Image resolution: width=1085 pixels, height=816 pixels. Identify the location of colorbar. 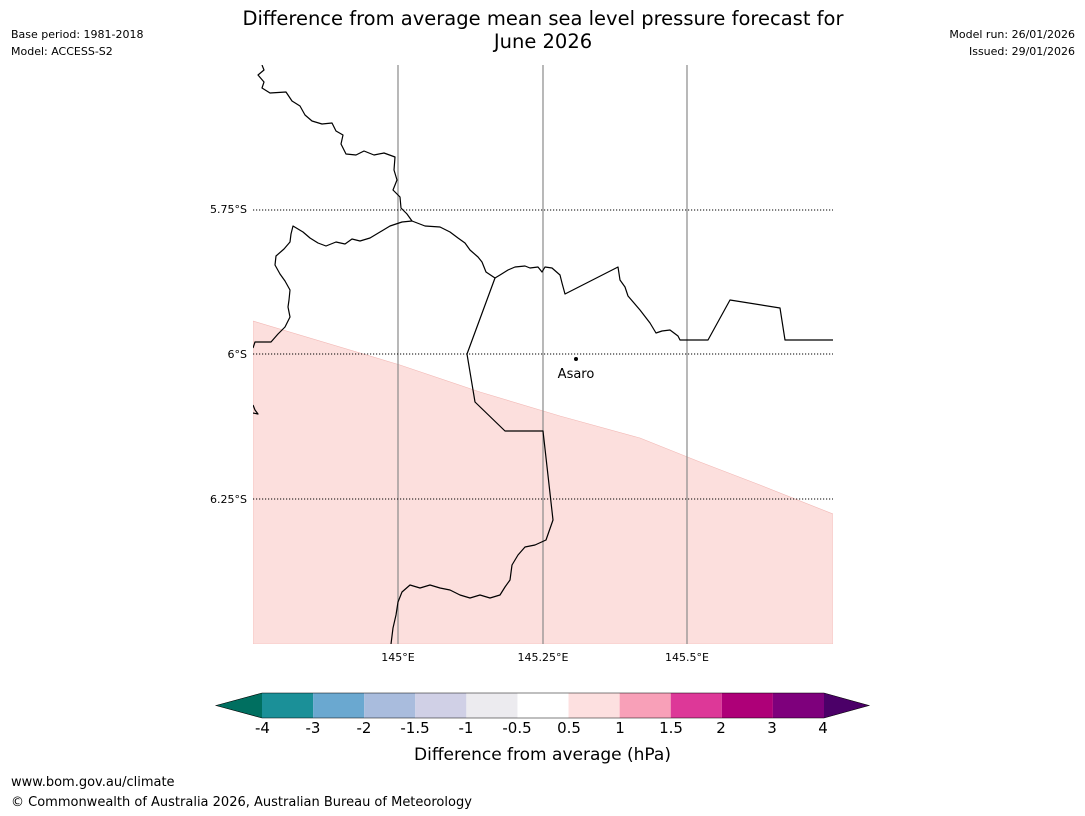
(542, 705).